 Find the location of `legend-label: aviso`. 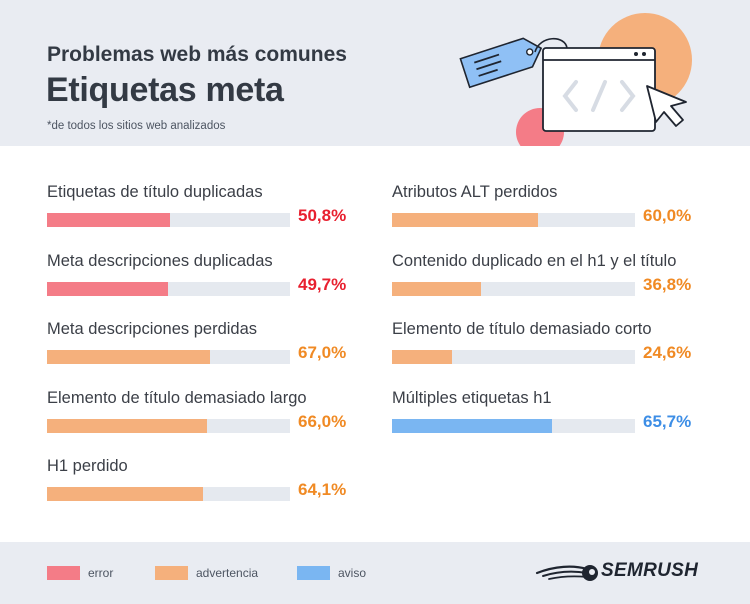

legend-label: aviso is located at coordinates (352, 573).